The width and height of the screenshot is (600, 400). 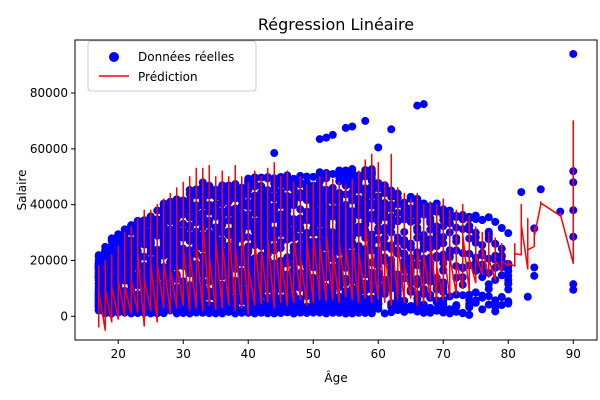 I want to click on x-tick-label: 30, so click(x=183, y=354).